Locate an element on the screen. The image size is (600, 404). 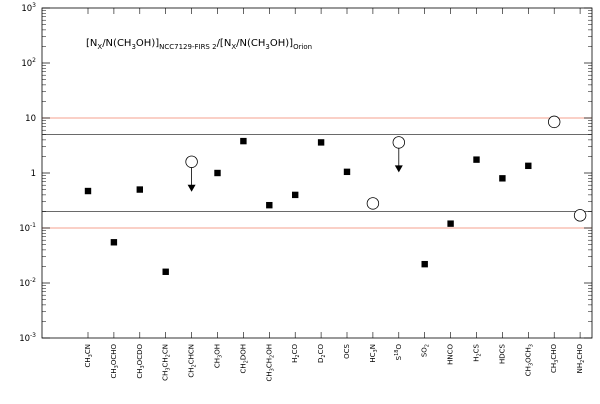
y-tick-label: 10 is located at coordinates (30, 119).